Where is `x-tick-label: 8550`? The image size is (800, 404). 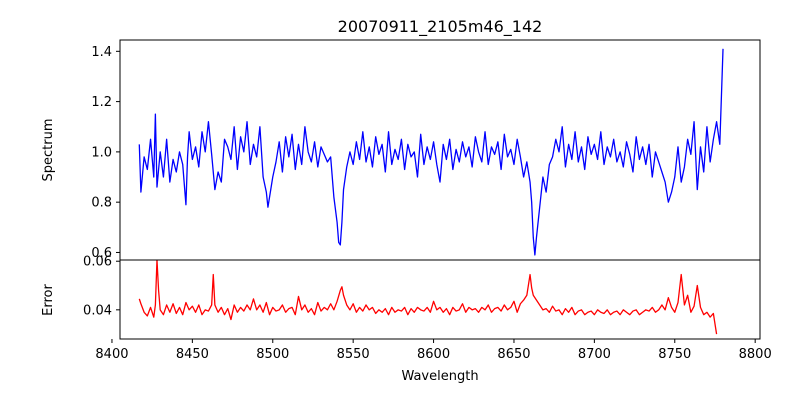 x-tick-label: 8550 is located at coordinates (353, 354).